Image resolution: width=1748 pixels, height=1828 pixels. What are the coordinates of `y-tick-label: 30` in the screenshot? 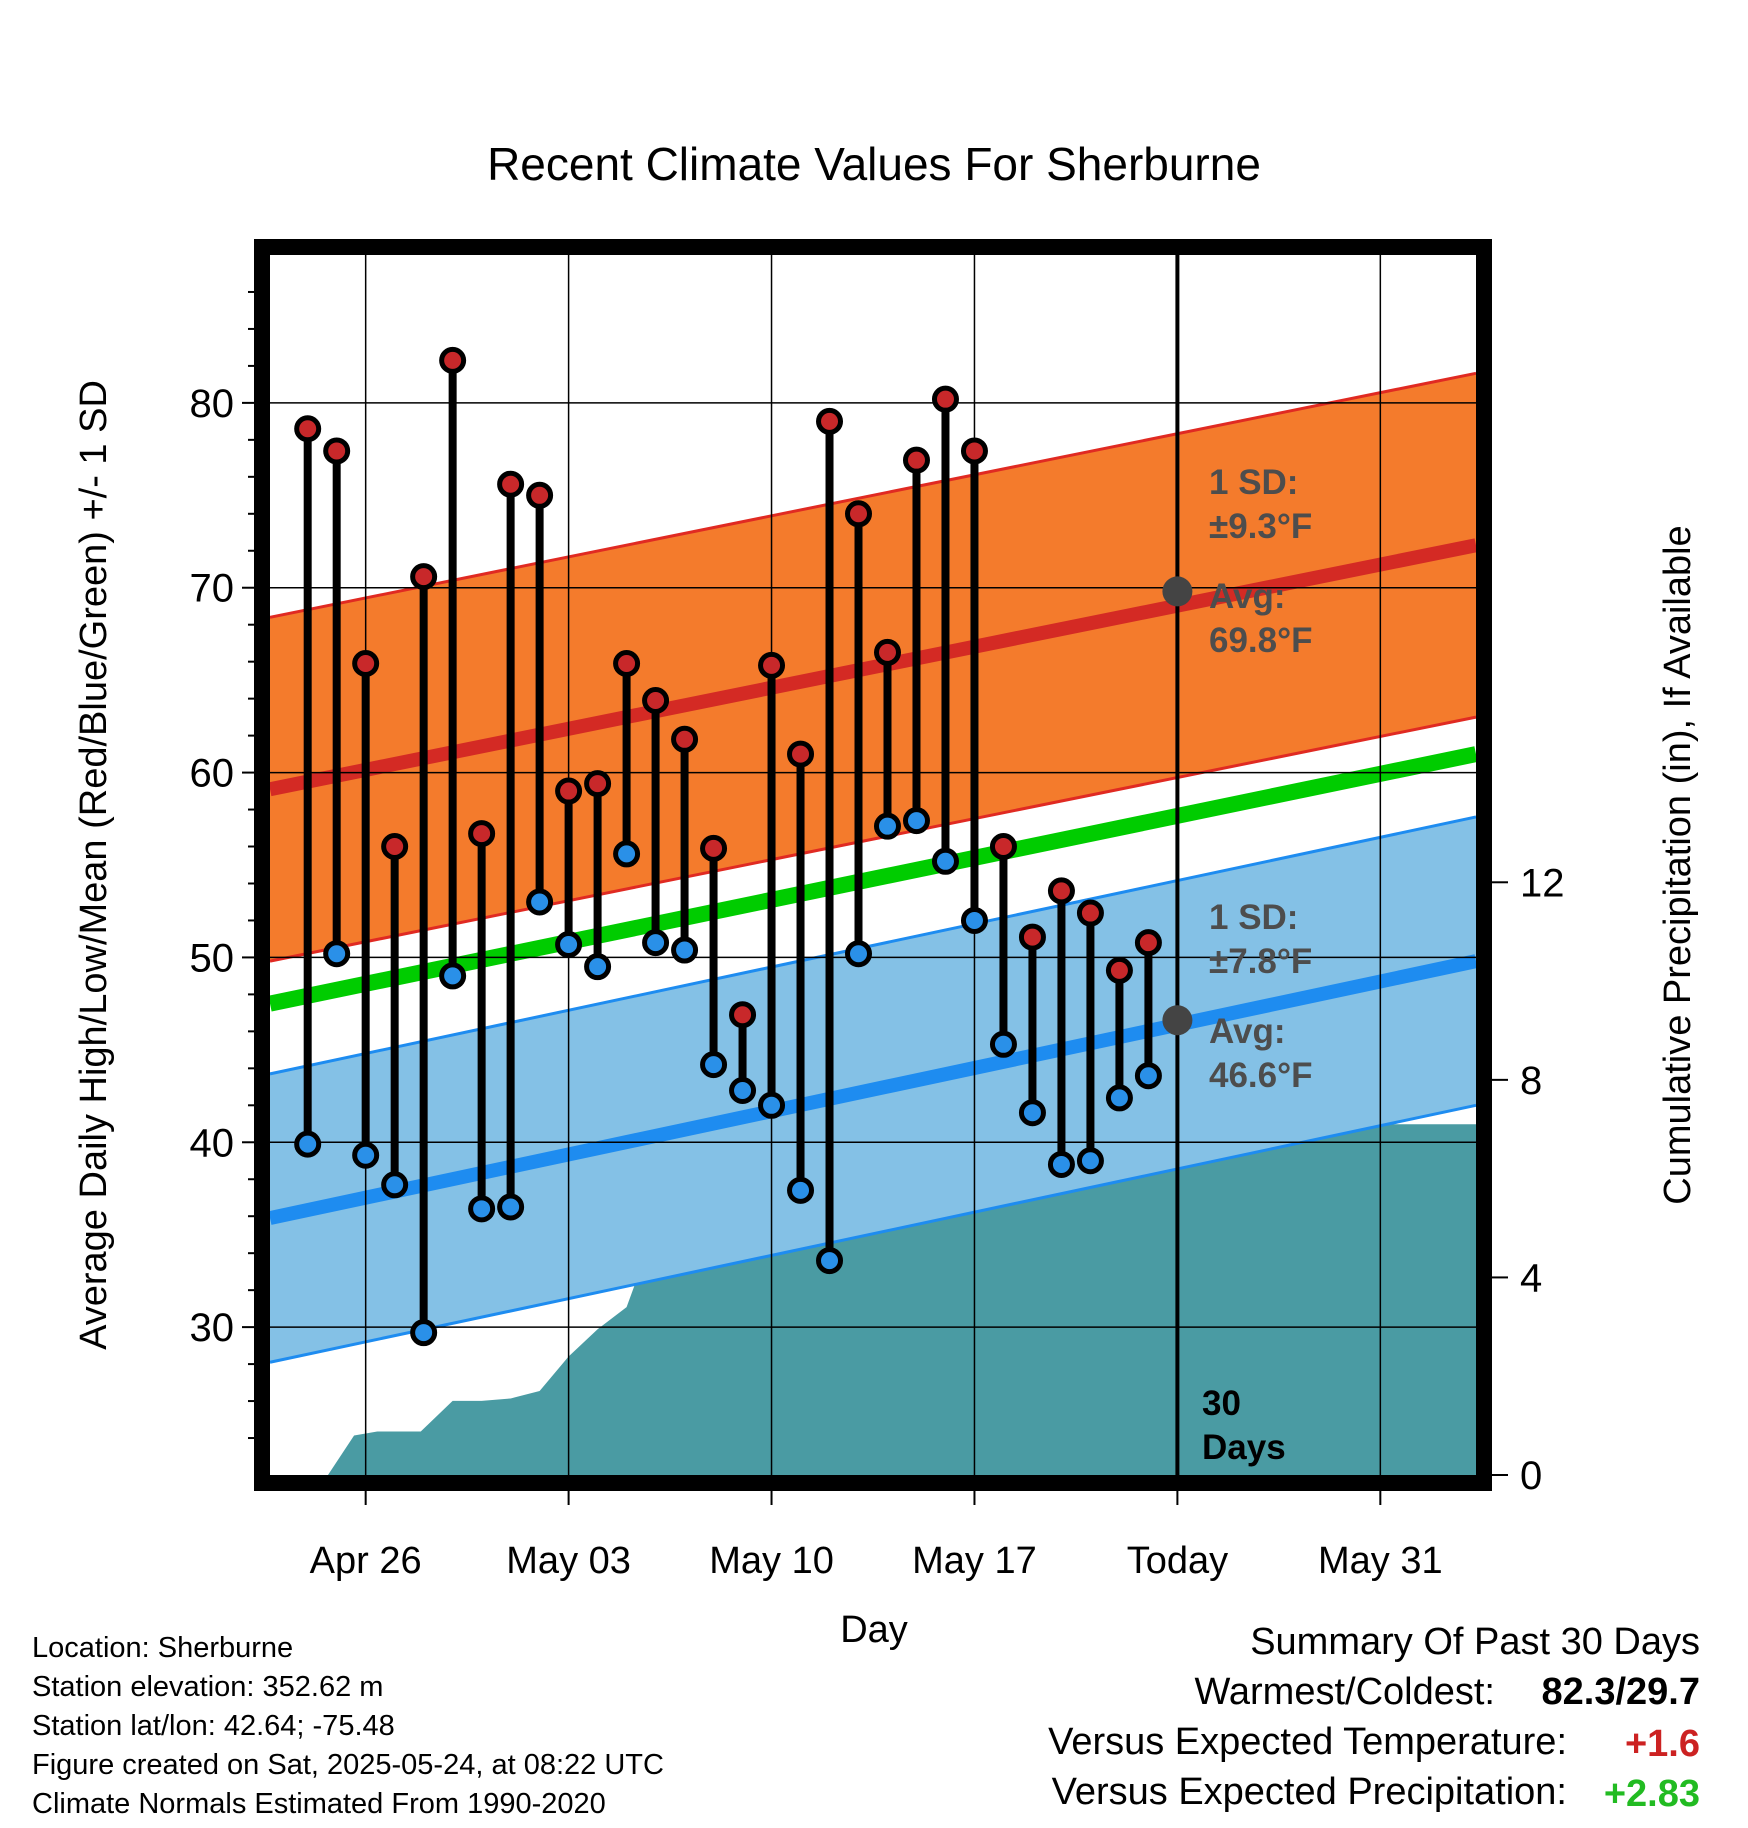 It's located at (212, 1328).